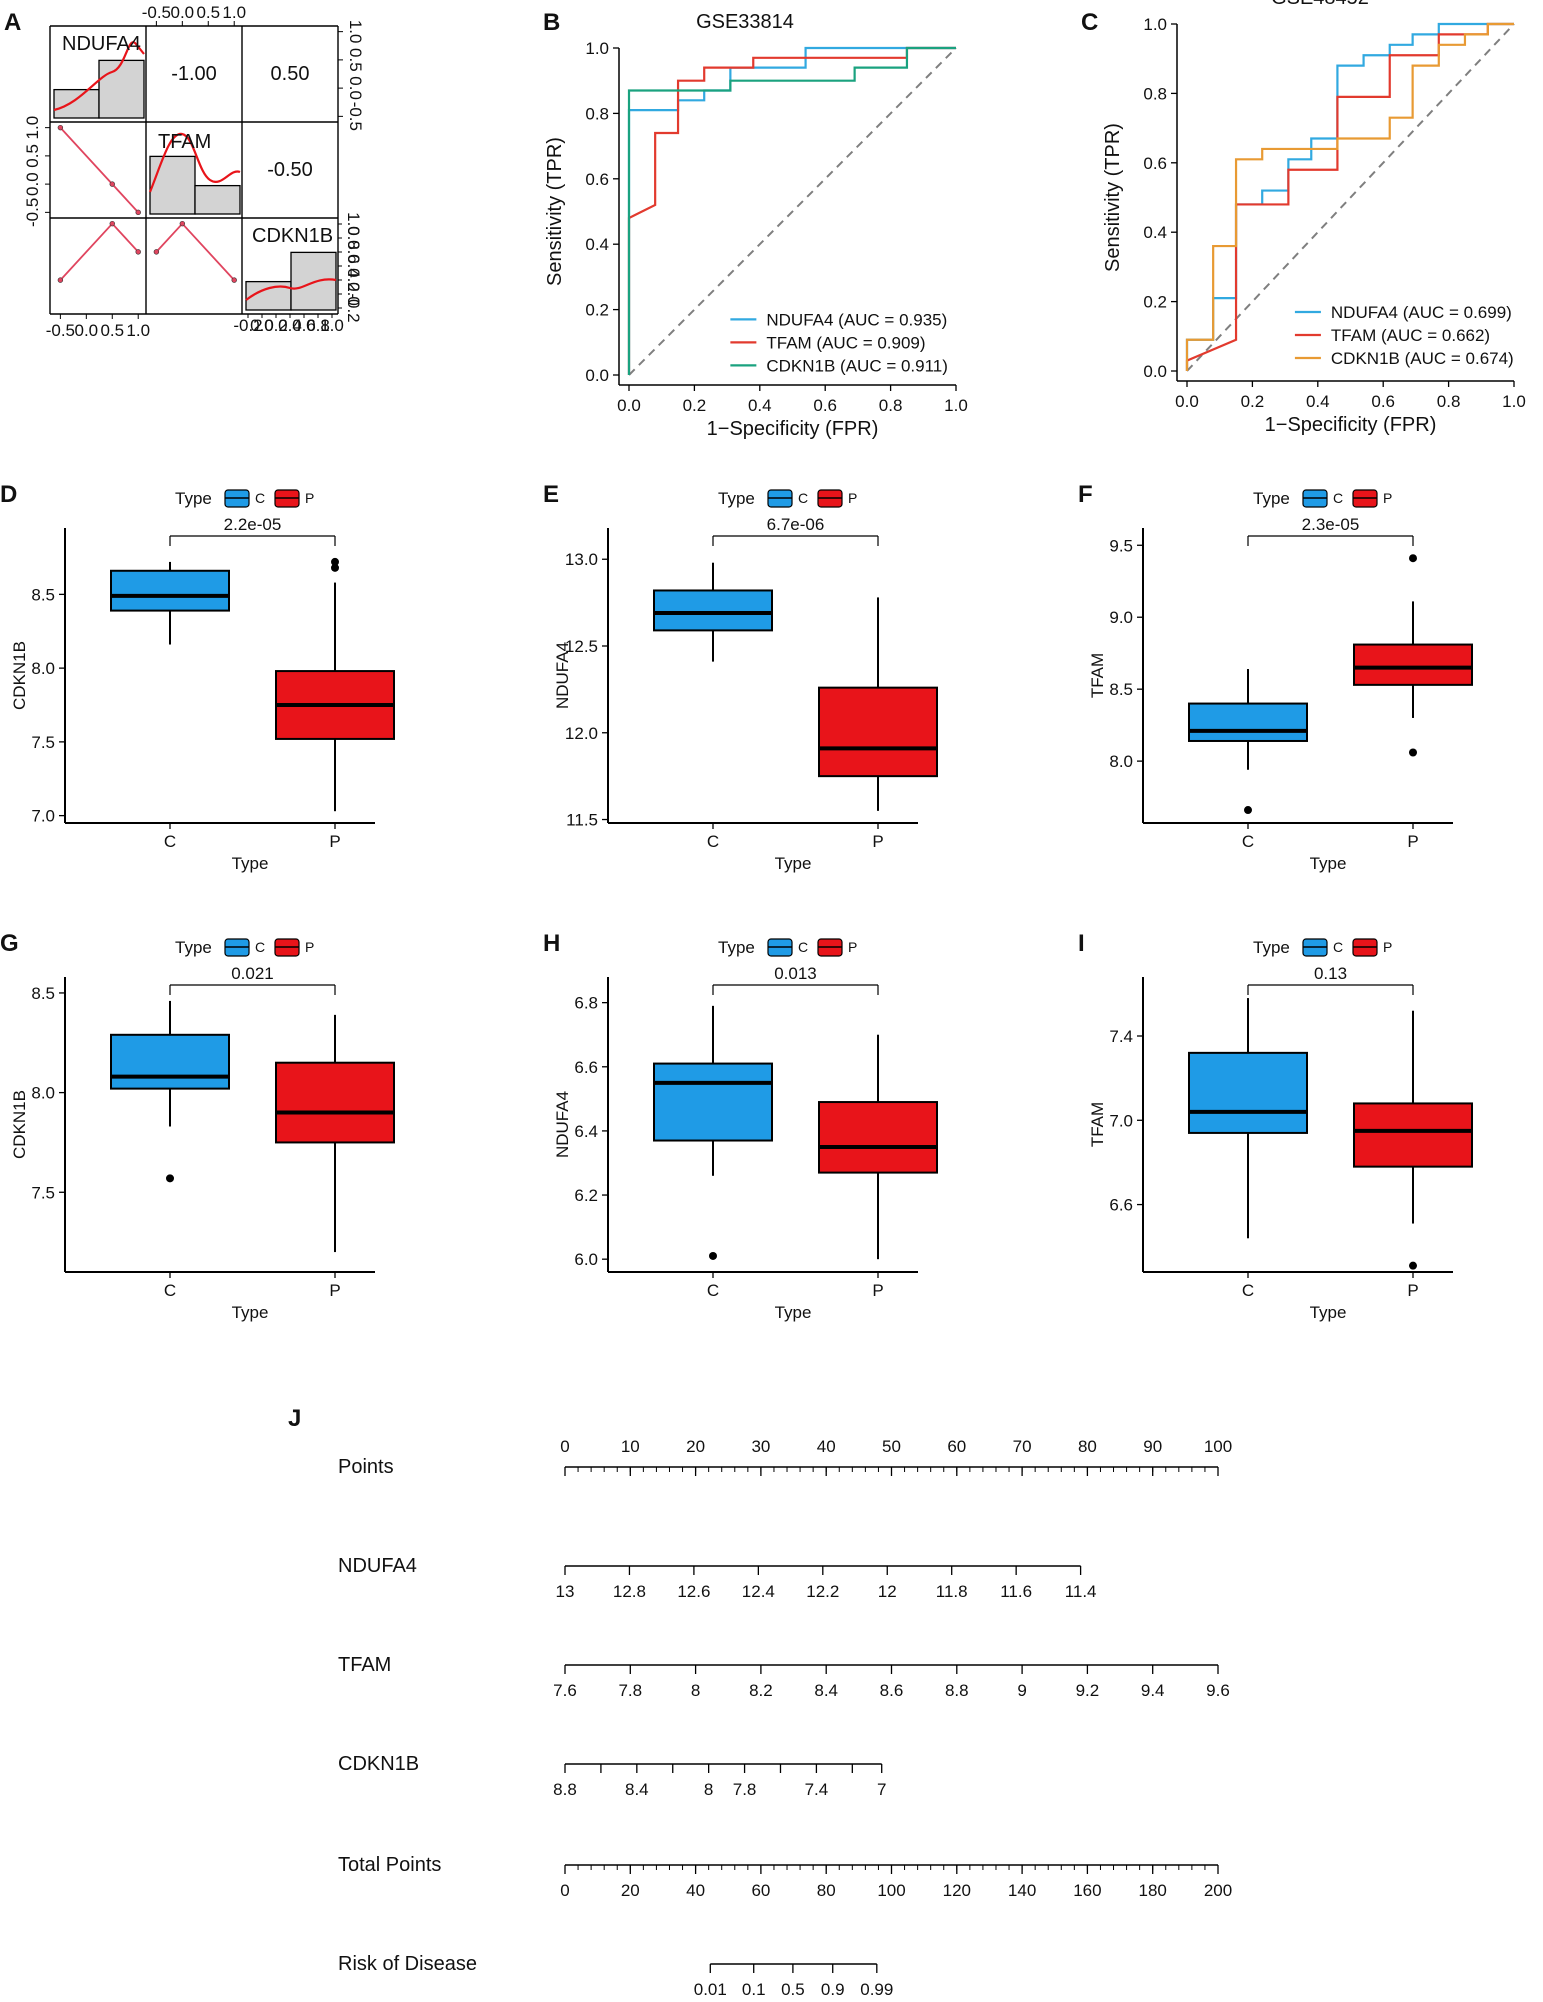 Image resolution: width=1543 pixels, height=2002 pixels. What do you see at coordinates (695, 1890) in the screenshot?
I see `nomogram-tick-label: 40` at bounding box center [695, 1890].